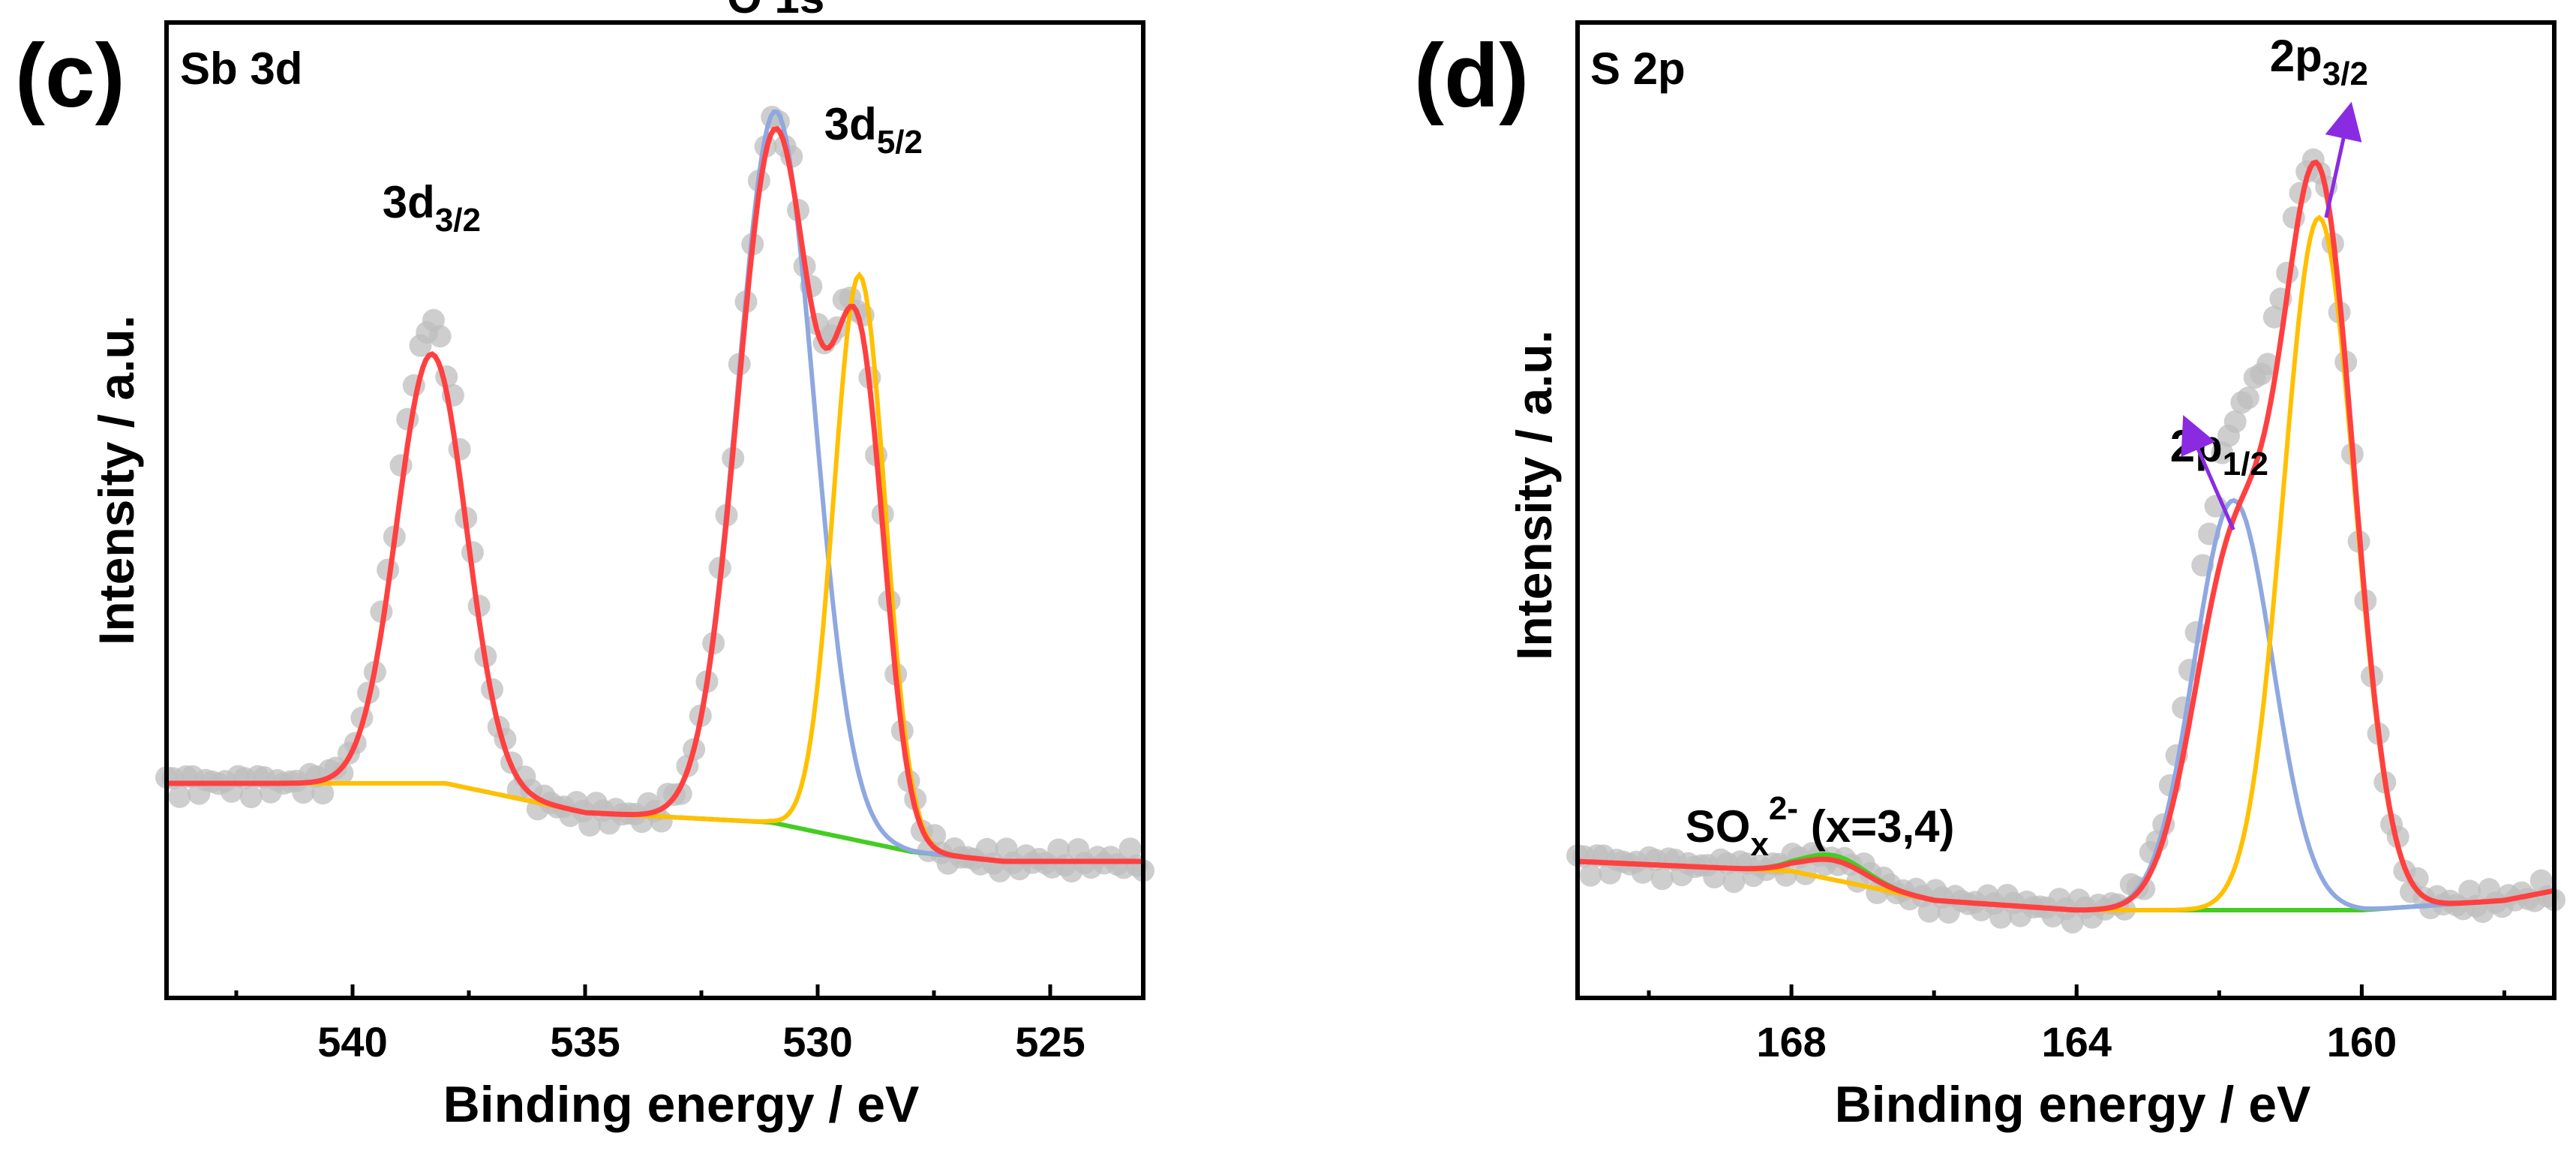 This screenshot has width=2576, height=1160. I want to click on arrow-2p32, so click(2343, 159).